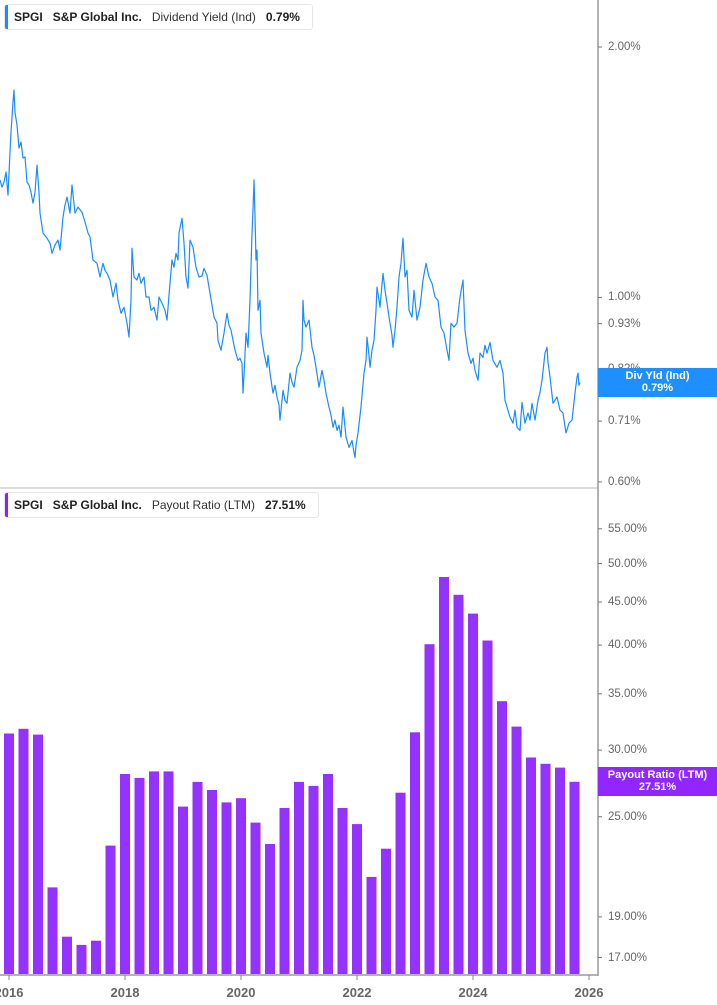 The image size is (717, 1005). I want to click on y-tick-label: 30.00%, so click(628, 750).